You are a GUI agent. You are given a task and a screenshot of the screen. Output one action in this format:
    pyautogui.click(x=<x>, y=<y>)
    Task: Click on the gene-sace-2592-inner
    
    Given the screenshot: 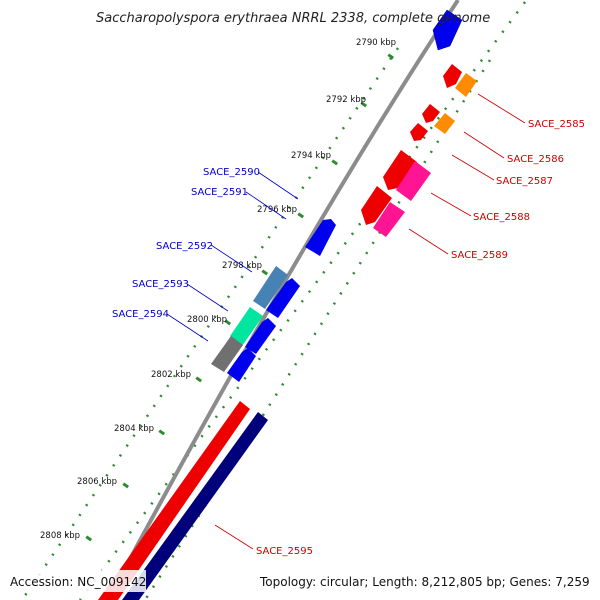 What is the action you would take?
    pyautogui.click(x=283, y=298)
    